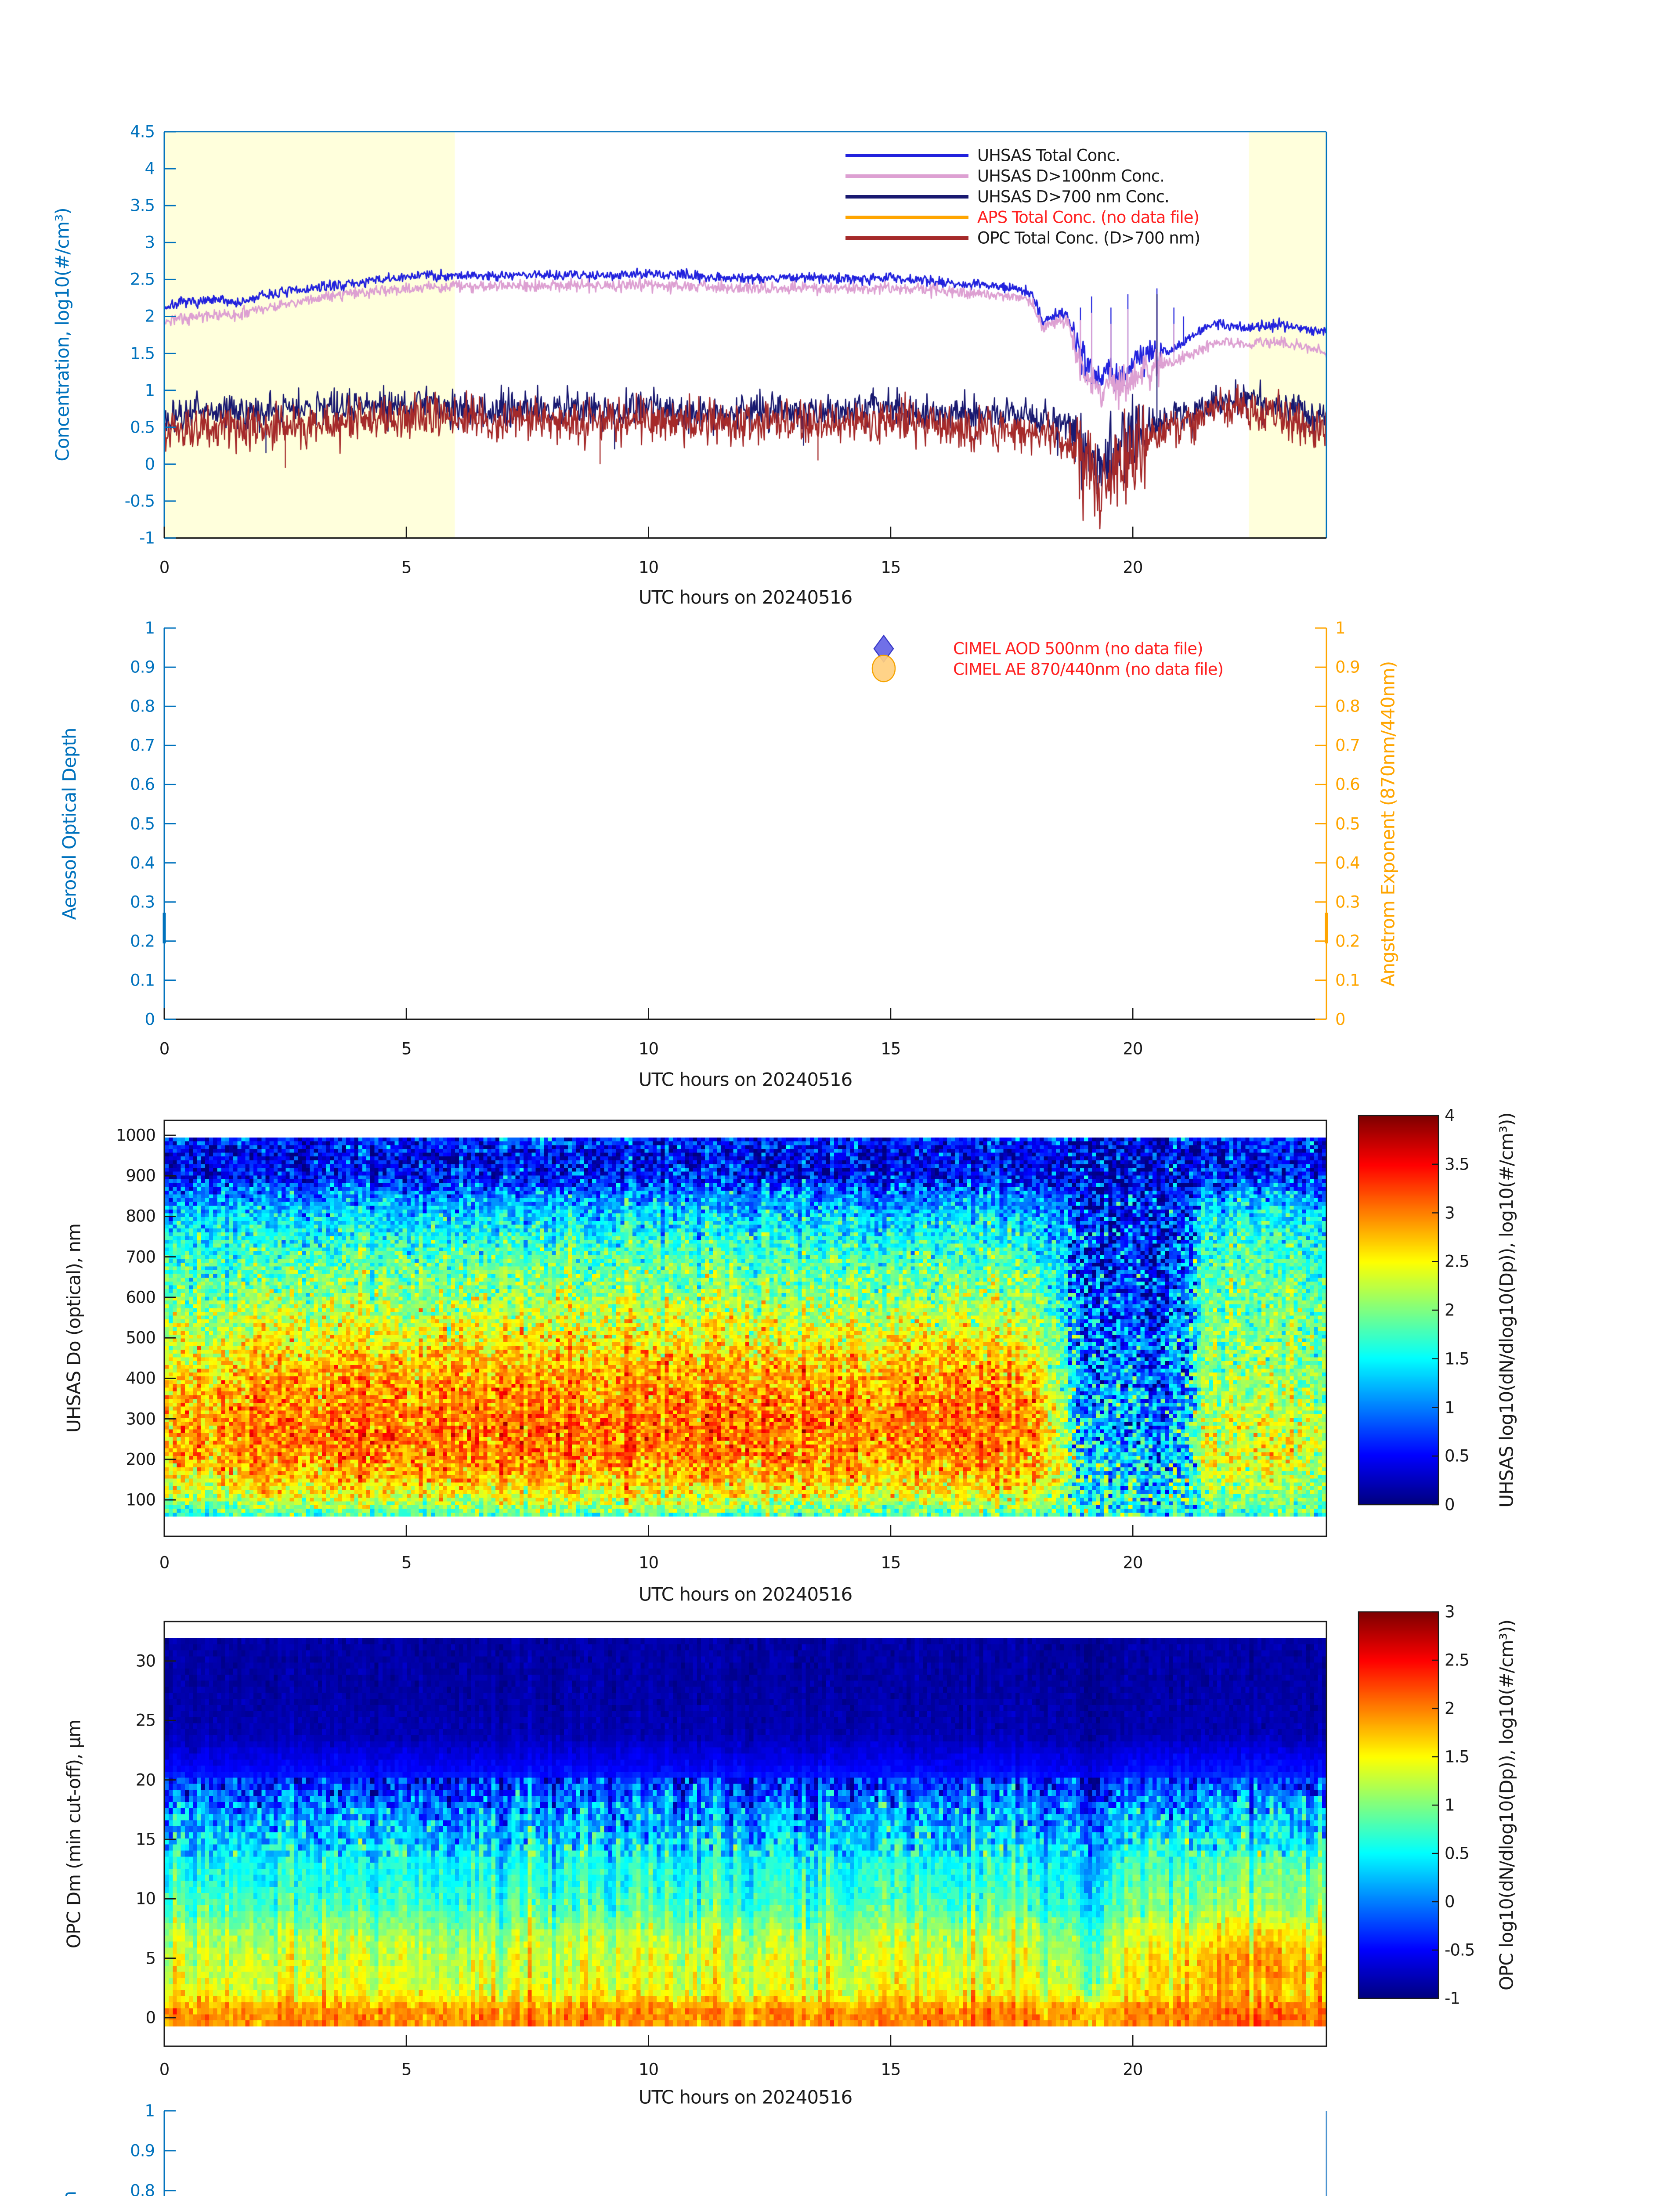  What do you see at coordinates (141, 1298) in the screenshot?
I see `tick-label: 600` at bounding box center [141, 1298].